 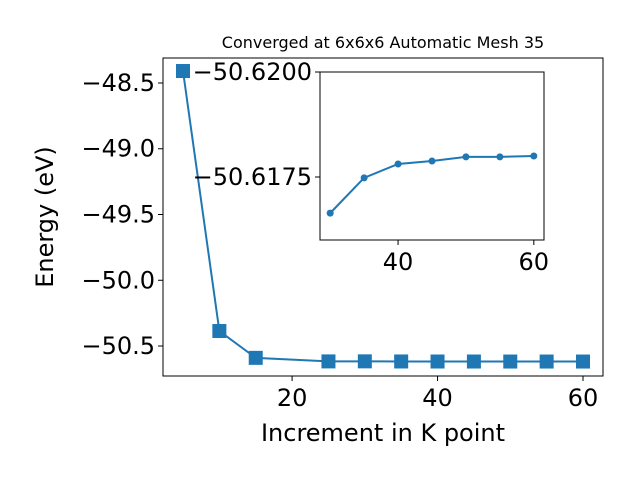 What do you see at coordinates (118, 215) in the screenshot?
I see `y-tick-label: −49.5` at bounding box center [118, 215].